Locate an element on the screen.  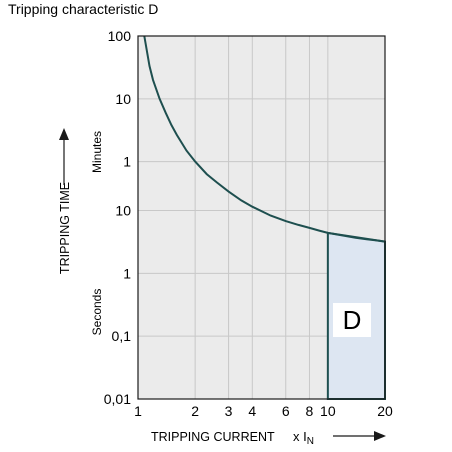
y-unit-minutes: Minutes is located at coordinates (97, 152).